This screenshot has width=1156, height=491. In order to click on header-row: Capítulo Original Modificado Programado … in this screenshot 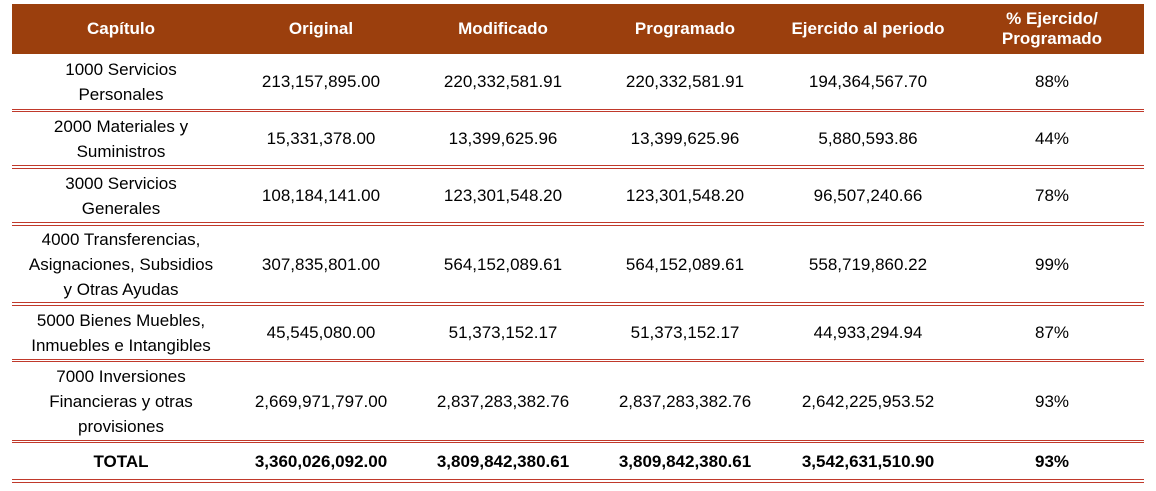, I will do `click(578, 29)`.